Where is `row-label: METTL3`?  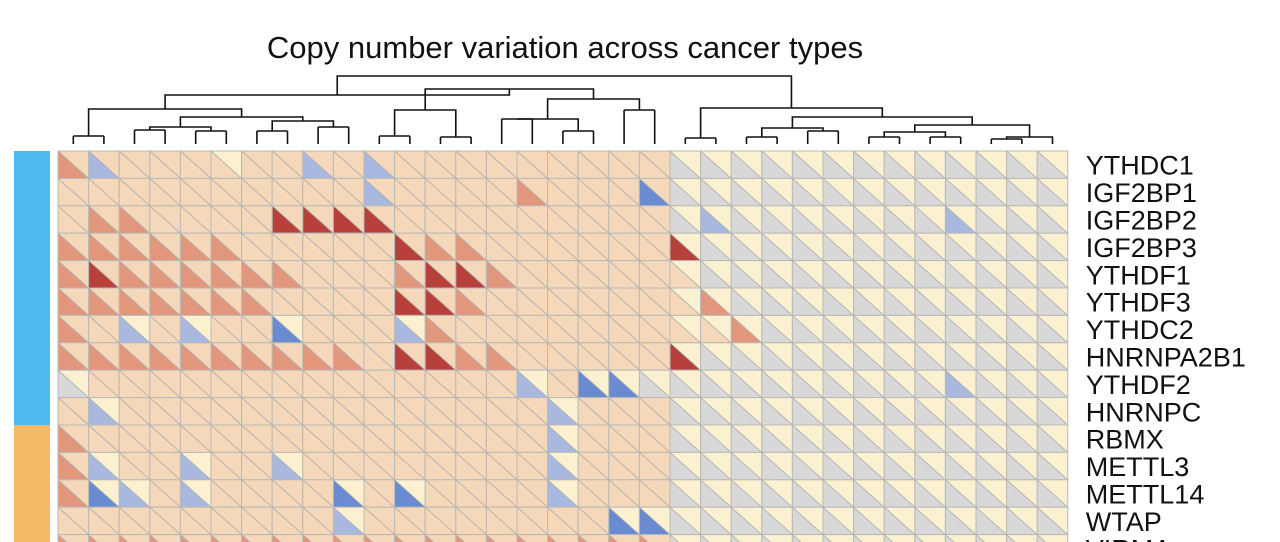
row-label: METTL3 is located at coordinates (1138, 467).